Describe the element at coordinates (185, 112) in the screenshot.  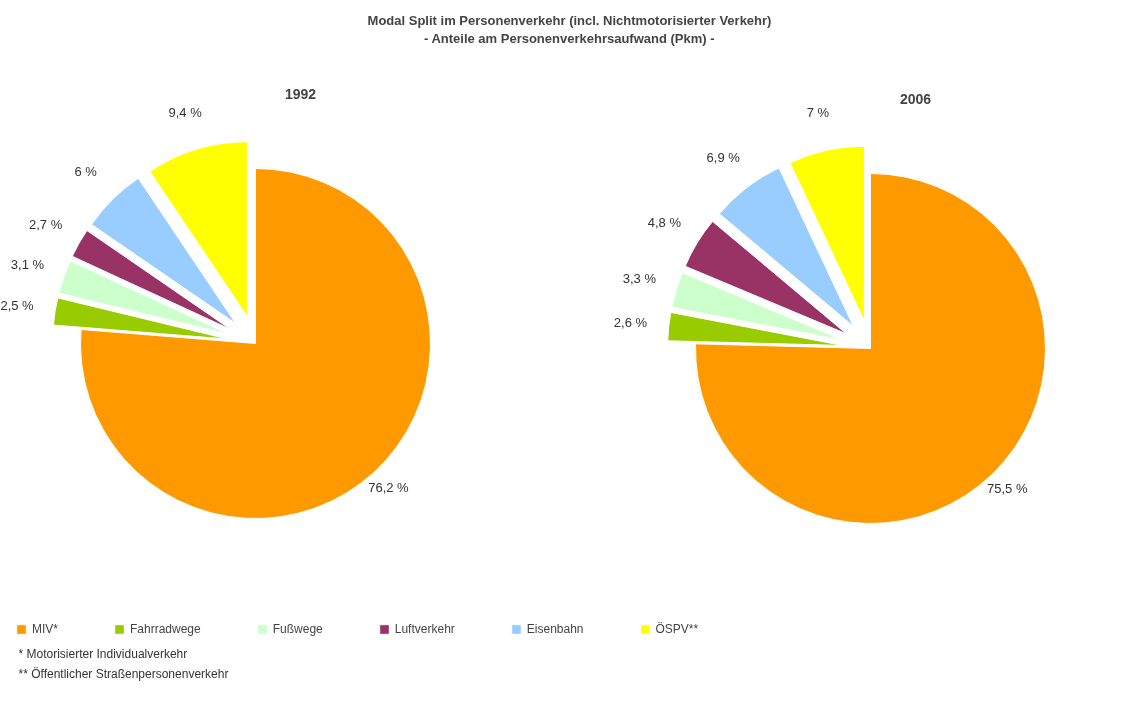
I see `data-label: 9,4 %` at that location.